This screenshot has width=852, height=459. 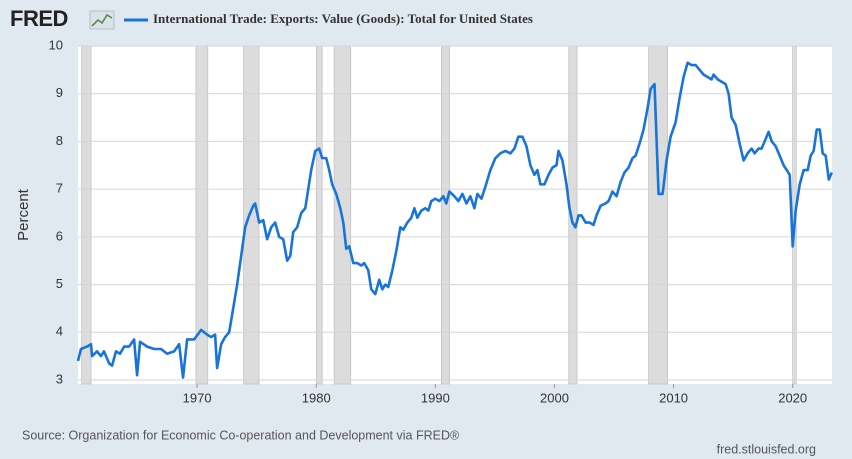 I want to click on y-tick-label: 3, so click(x=59, y=378).